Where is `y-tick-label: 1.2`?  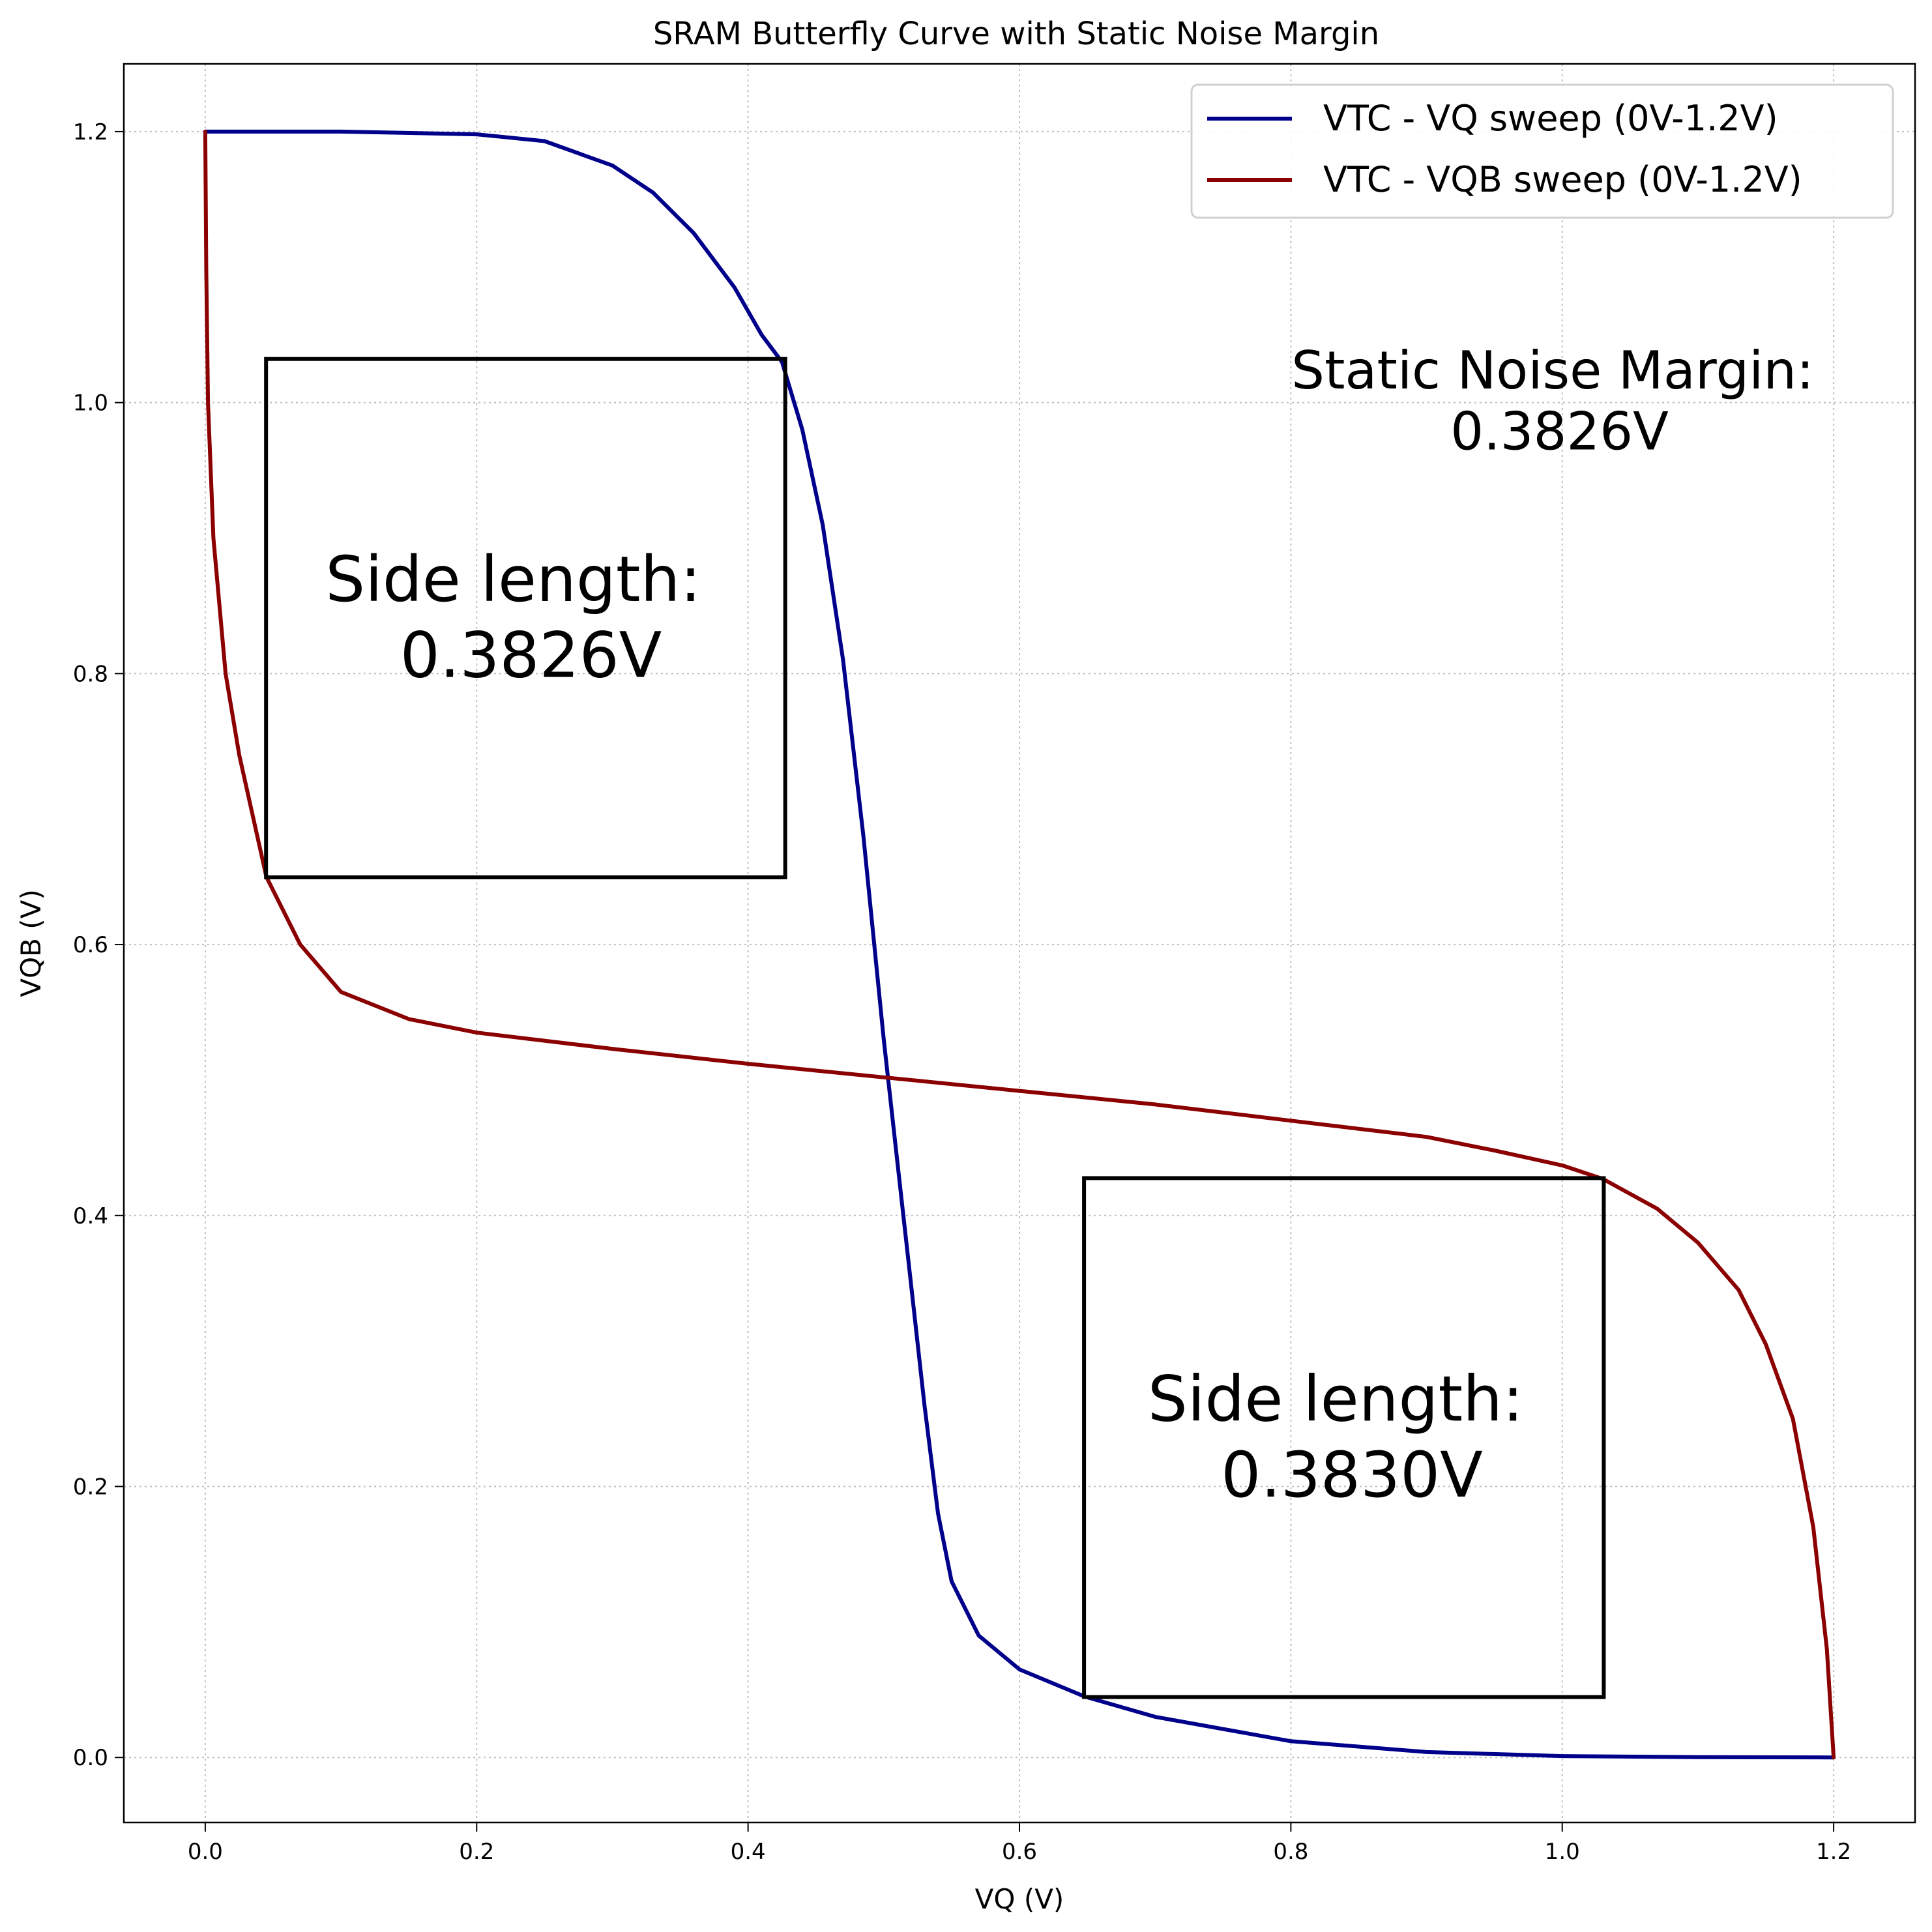
y-tick-label: 1.2 is located at coordinates (90, 132).